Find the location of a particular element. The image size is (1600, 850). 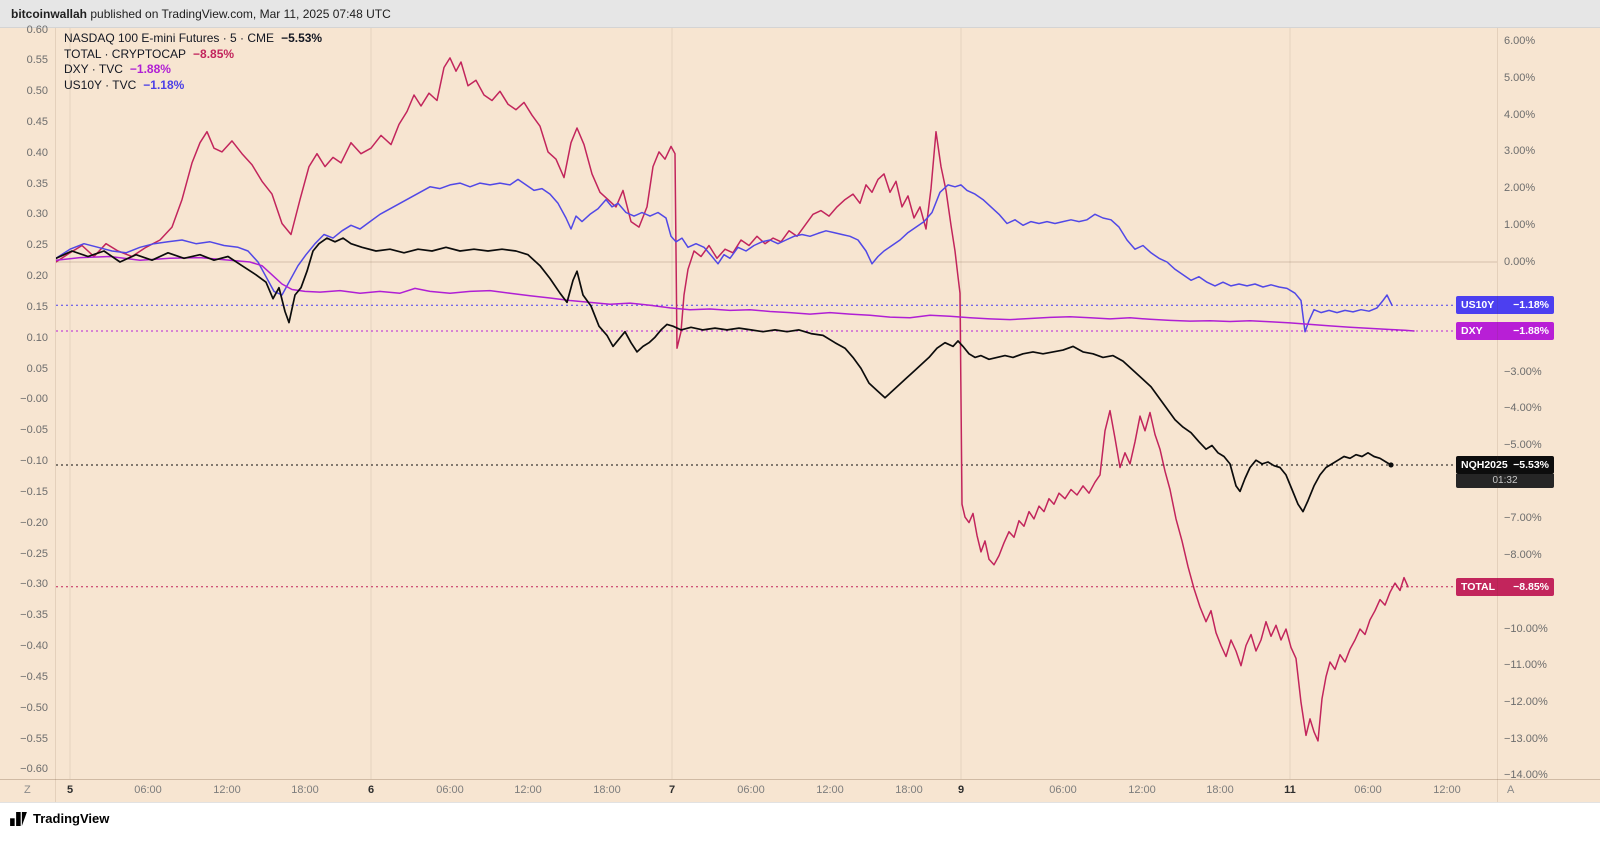

footer-bar: TradingView is located at coordinates (800, 826).